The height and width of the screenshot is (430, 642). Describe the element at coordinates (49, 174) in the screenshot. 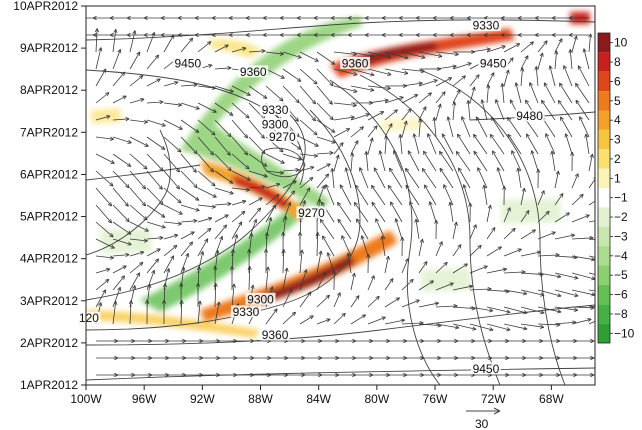

I see `y-tick-label: 6APR2012` at that location.